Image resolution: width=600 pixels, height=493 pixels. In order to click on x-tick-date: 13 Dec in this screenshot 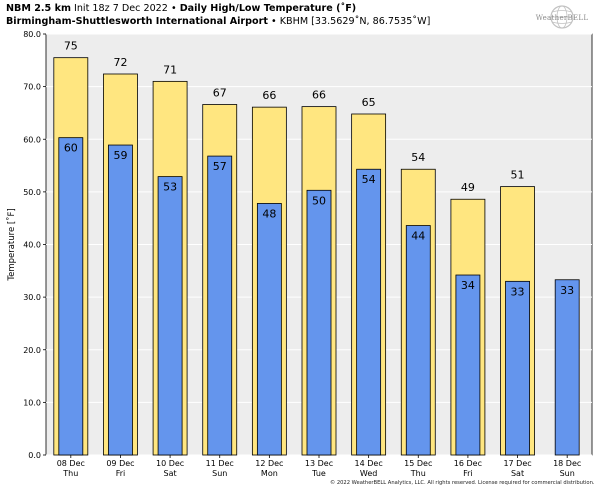, I will do `click(319, 463)`.